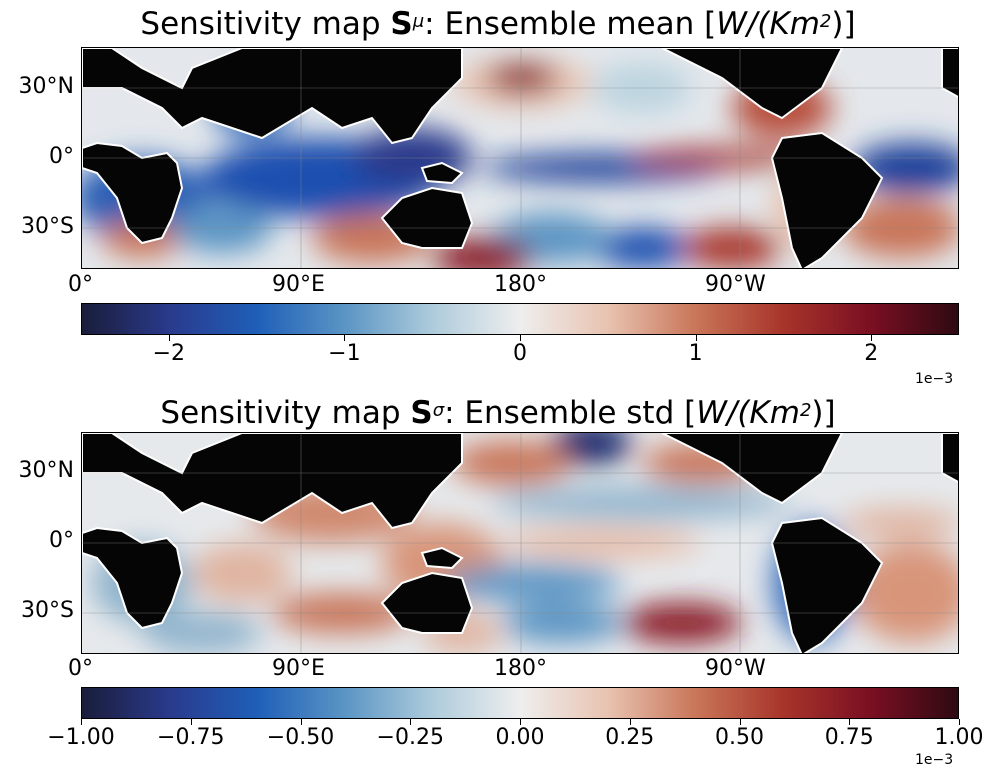 The width and height of the screenshot is (996, 782). I want to click on panel2-lon-label-90w: 90°W, so click(735, 668).